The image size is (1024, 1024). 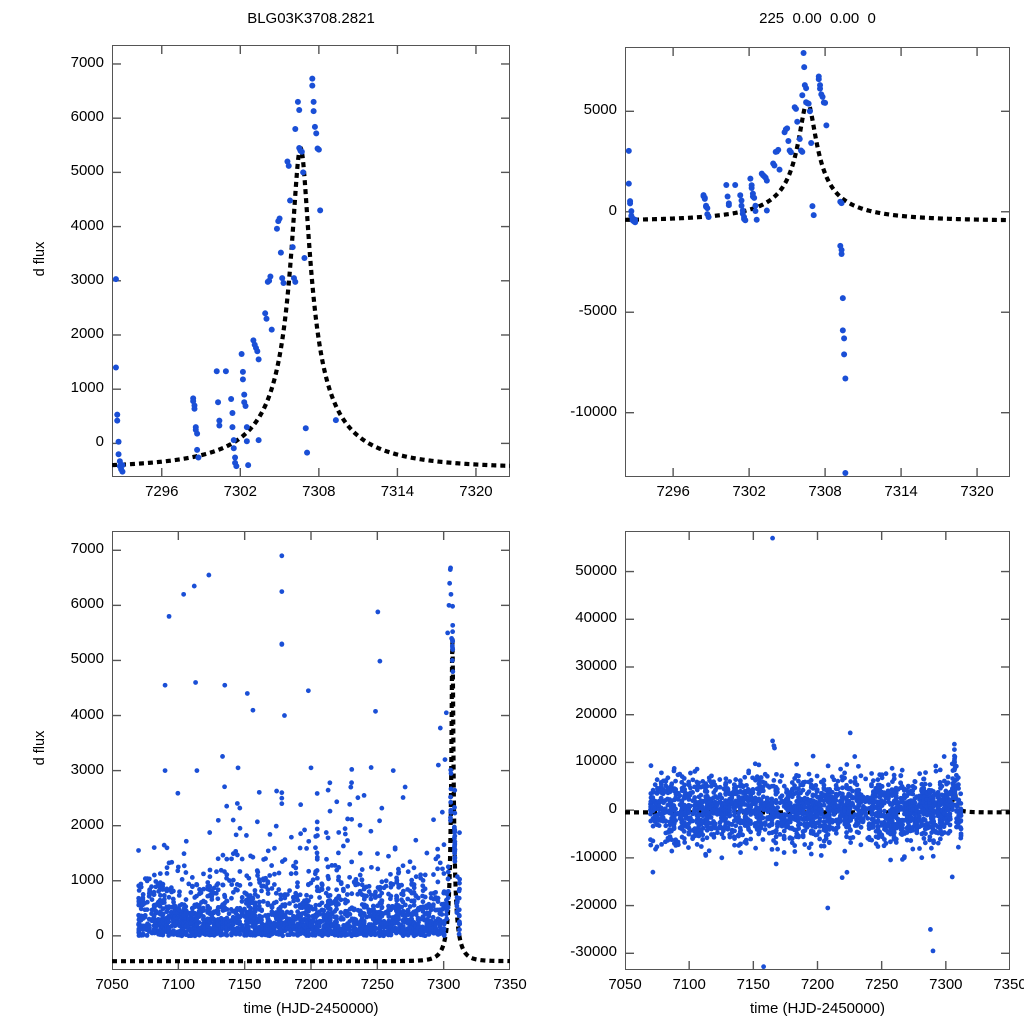 What do you see at coordinates (817, 1008) in the screenshot?
I see `panel-bottom-right-xlabel: time (HJD-2450000)` at bounding box center [817, 1008].